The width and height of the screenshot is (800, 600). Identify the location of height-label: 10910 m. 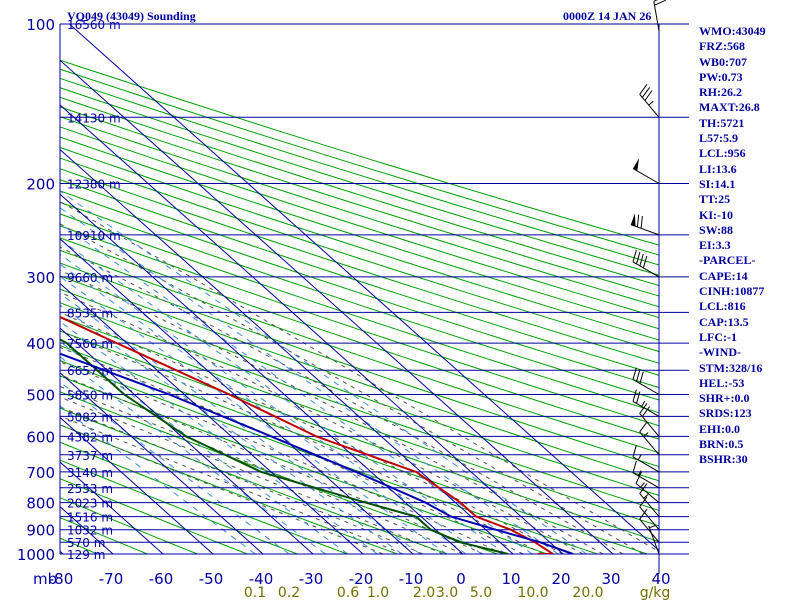
(94, 236).